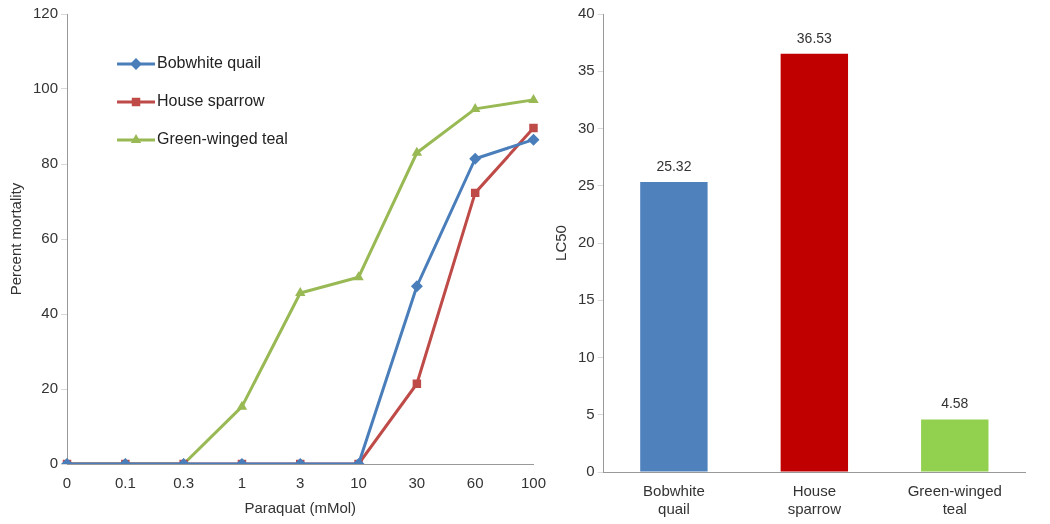 This screenshot has height=524, width=1050. Describe the element at coordinates (586, 356) in the screenshot. I see `y-tick-label: 10` at that location.